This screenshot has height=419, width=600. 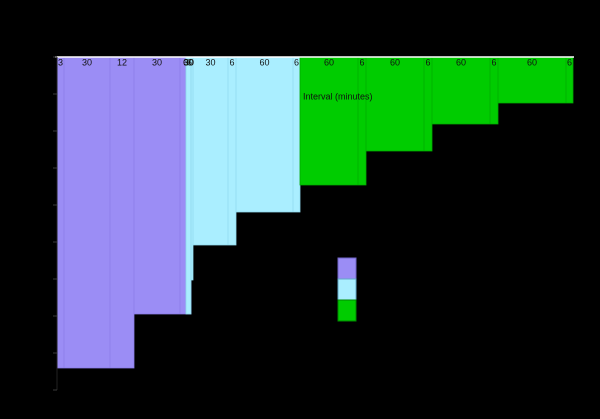 I want to click on x-axis-annotation: Interval (minutes), so click(x=338, y=96).